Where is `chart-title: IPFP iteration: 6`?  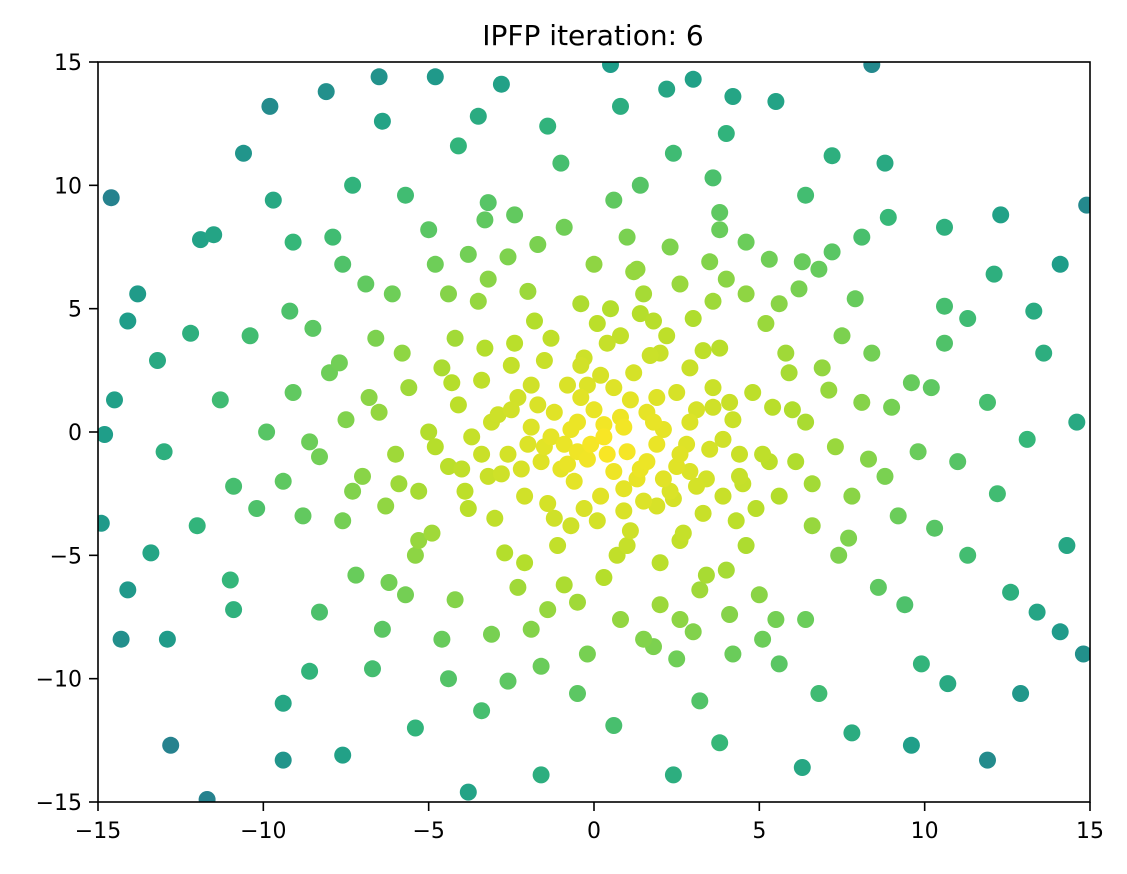
chart-title: IPFP iteration: 6 is located at coordinates (592, 35).